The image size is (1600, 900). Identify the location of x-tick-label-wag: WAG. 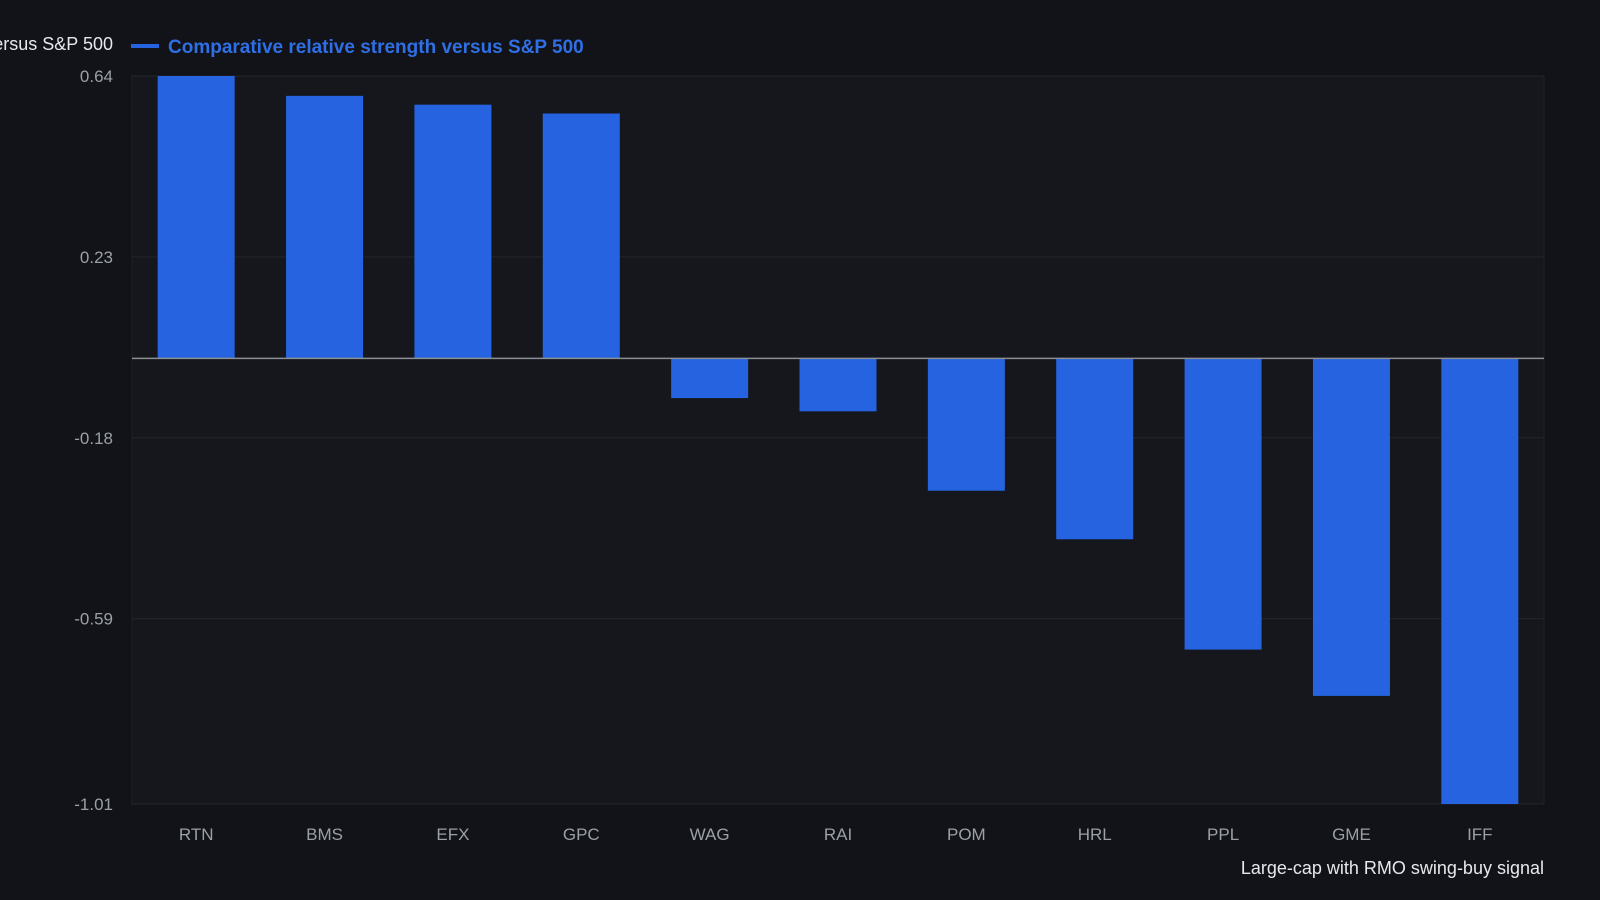
(710, 834).